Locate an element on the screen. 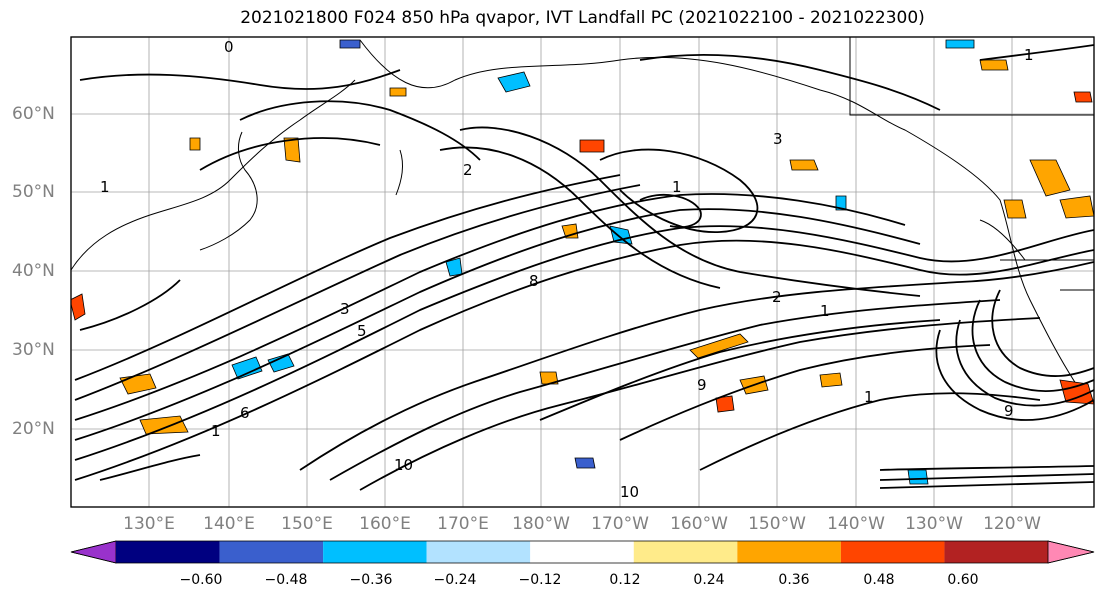 Image resolution: width=1105 pixels, height=601 pixels. colorbar-outline is located at coordinates (582, 552).